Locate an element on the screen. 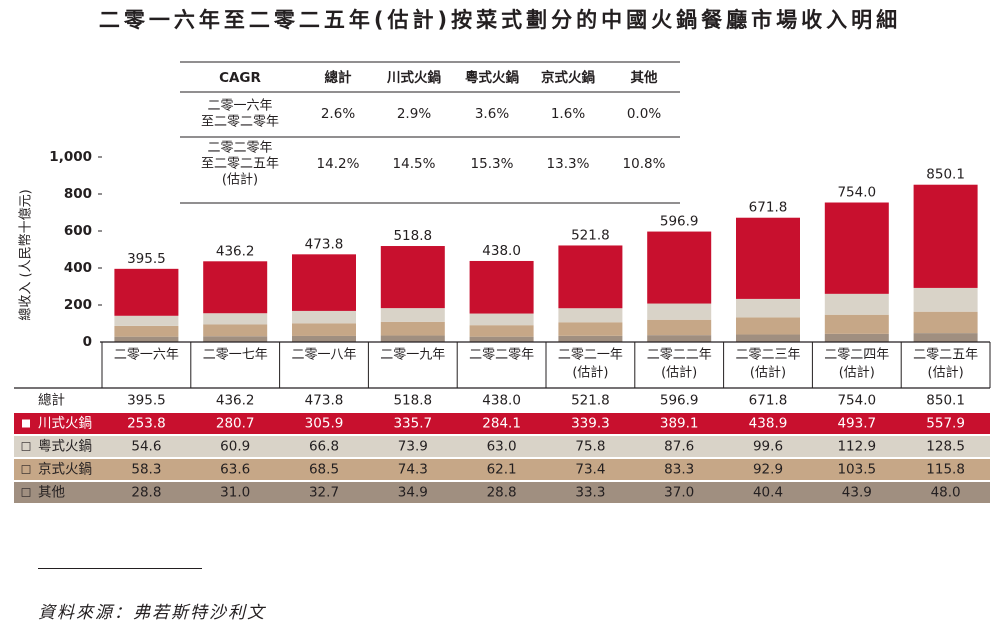  table-row-bg-cantonese is located at coordinates (502, 446).